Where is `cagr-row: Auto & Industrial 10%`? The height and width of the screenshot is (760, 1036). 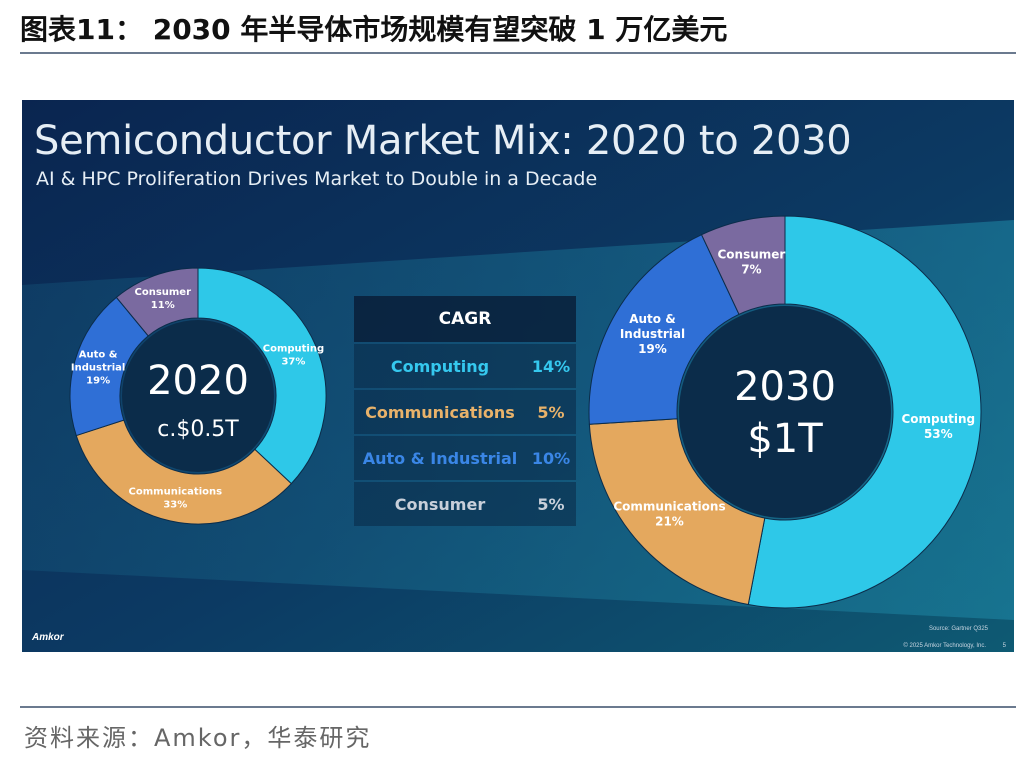
cagr-row: Auto & Industrial 10% is located at coordinates (465, 458).